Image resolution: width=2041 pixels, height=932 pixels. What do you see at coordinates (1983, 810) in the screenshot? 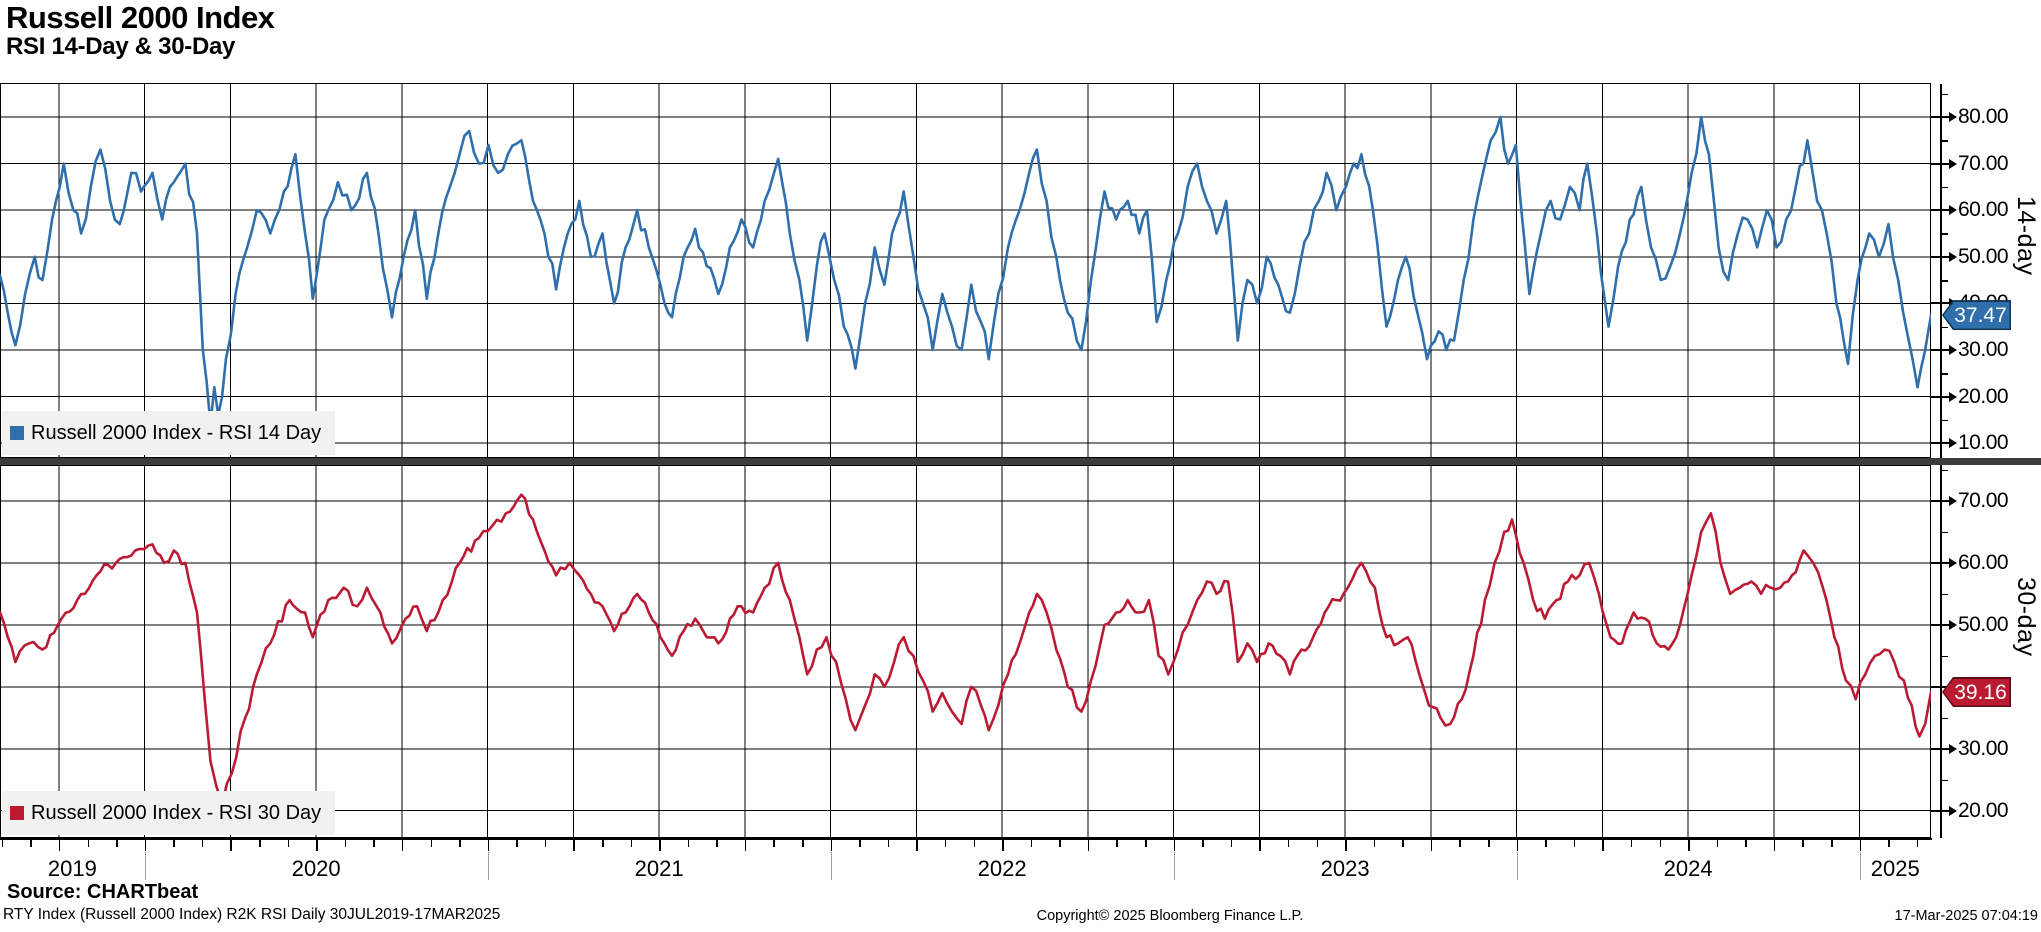
I see `y-tick-label: 20.00` at bounding box center [1983, 810].